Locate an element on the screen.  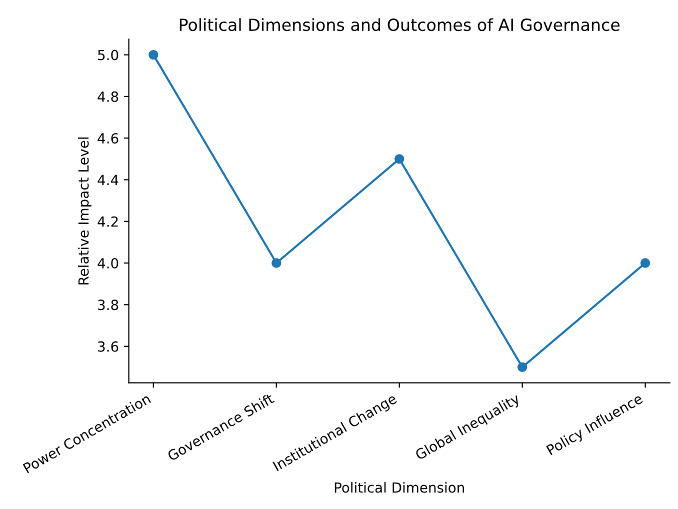
x-axis-title: Political Dimension is located at coordinates (399, 487).